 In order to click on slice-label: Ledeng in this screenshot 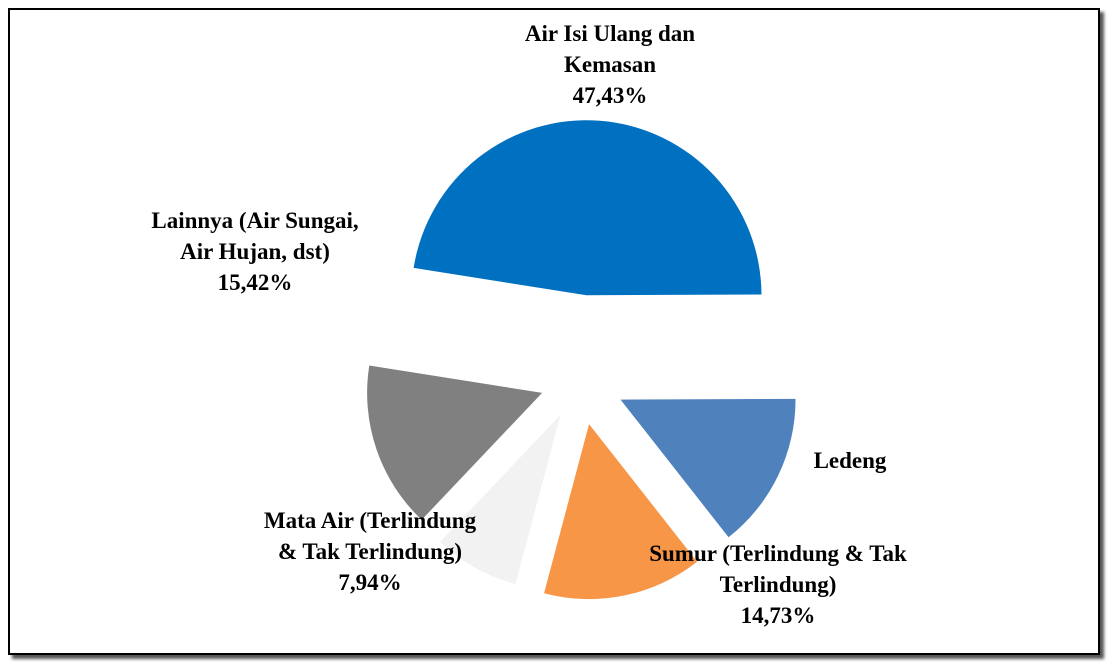, I will do `click(850, 460)`.